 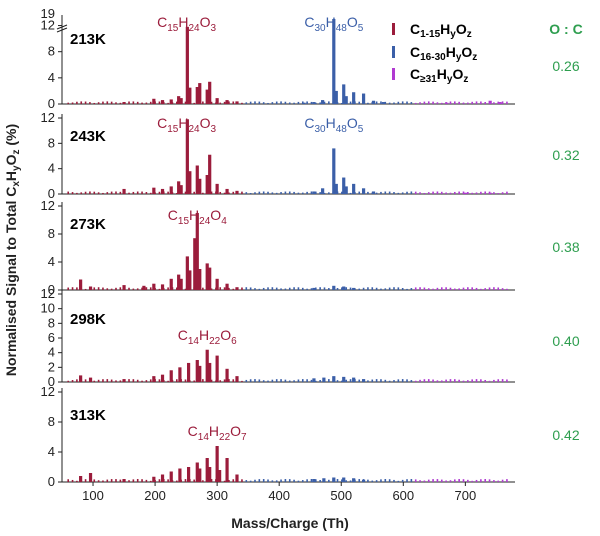 I want to click on peak-annotation: C15H24O3, so click(x=186, y=125).